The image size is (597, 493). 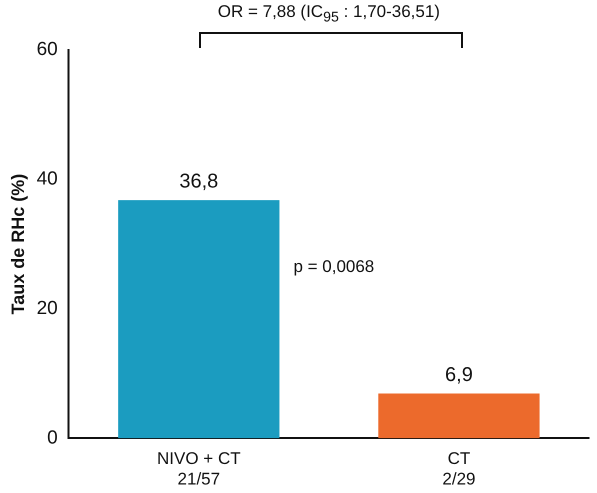 What do you see at coordinates (52, 437) in the screenshot?
I see `y-tick-label: 0` at bounding box center [52, 437].